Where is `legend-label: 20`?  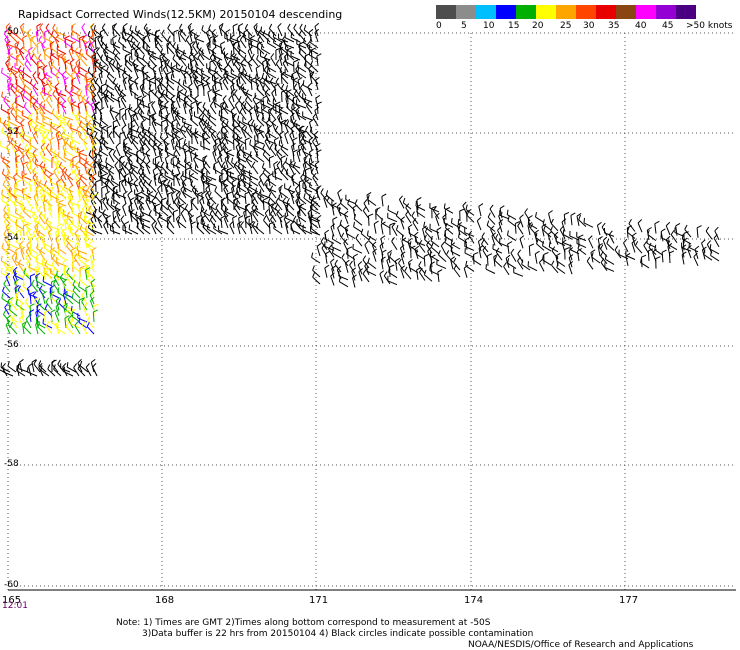 legend-label: 20 is located at coordinates (538, 26).